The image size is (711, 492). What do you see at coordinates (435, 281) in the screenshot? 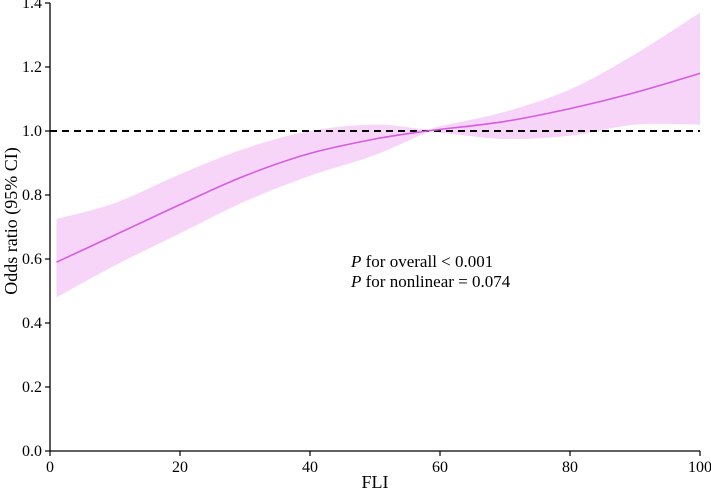
I see `annotation-p-nonlinear-text: for nonlinear = 0.074` at bounding box center [435, 281].